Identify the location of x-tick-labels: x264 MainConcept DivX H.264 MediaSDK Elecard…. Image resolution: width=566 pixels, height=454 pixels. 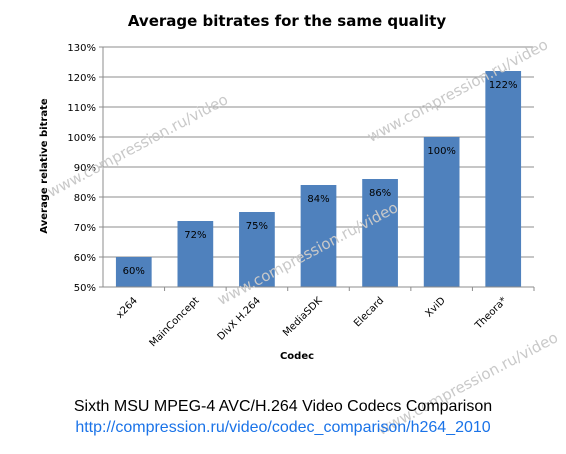
(311, 322).